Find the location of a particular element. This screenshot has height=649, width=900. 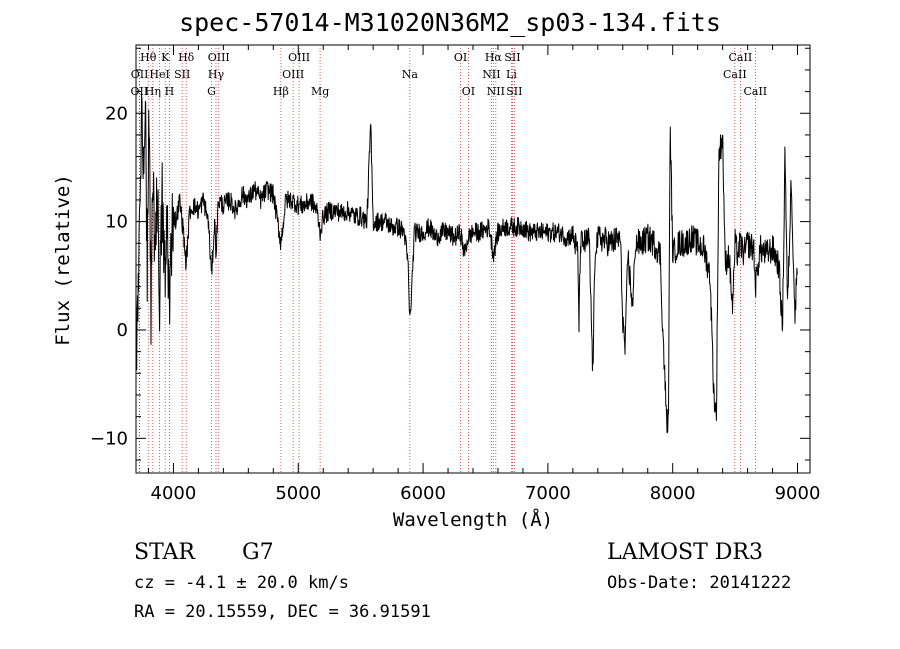

chart-title: spec-57014-M31020N36M2_sp03-134.fits is located at coordinates (450, 22).